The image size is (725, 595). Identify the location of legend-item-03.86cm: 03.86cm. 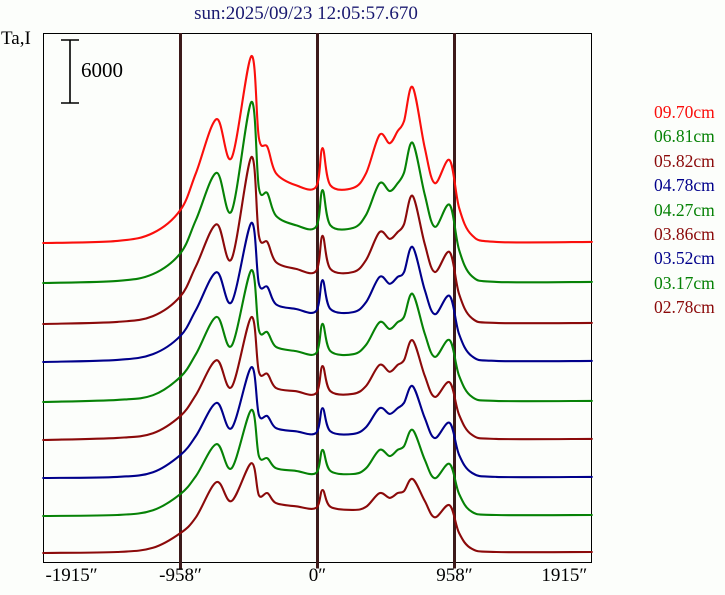
(684, 233).